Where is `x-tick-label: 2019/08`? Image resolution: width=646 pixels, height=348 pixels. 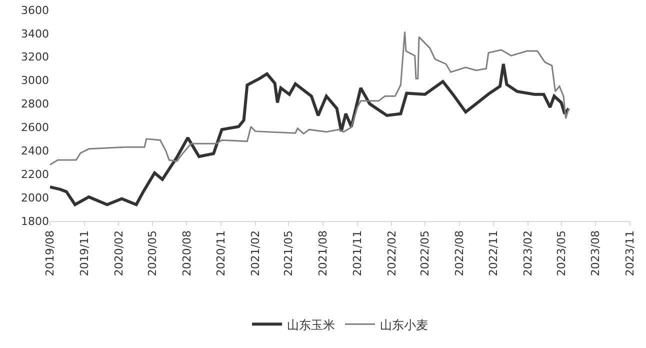
x-tick-label: 2019/08 is located at coordinates (50, 253).